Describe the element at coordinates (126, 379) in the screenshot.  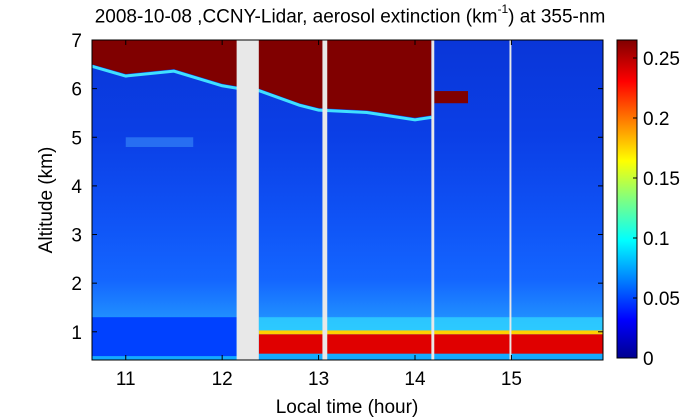
I see `x-tick-label-11: 11` at that location.